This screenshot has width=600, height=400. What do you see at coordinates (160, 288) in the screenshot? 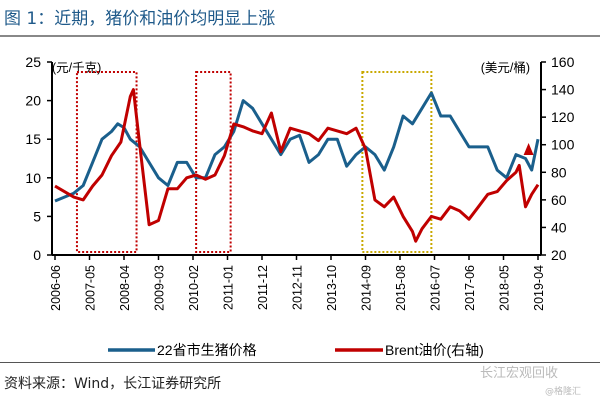
I see `x-tick-label: 2009-03` at bounding box center [160, 288].